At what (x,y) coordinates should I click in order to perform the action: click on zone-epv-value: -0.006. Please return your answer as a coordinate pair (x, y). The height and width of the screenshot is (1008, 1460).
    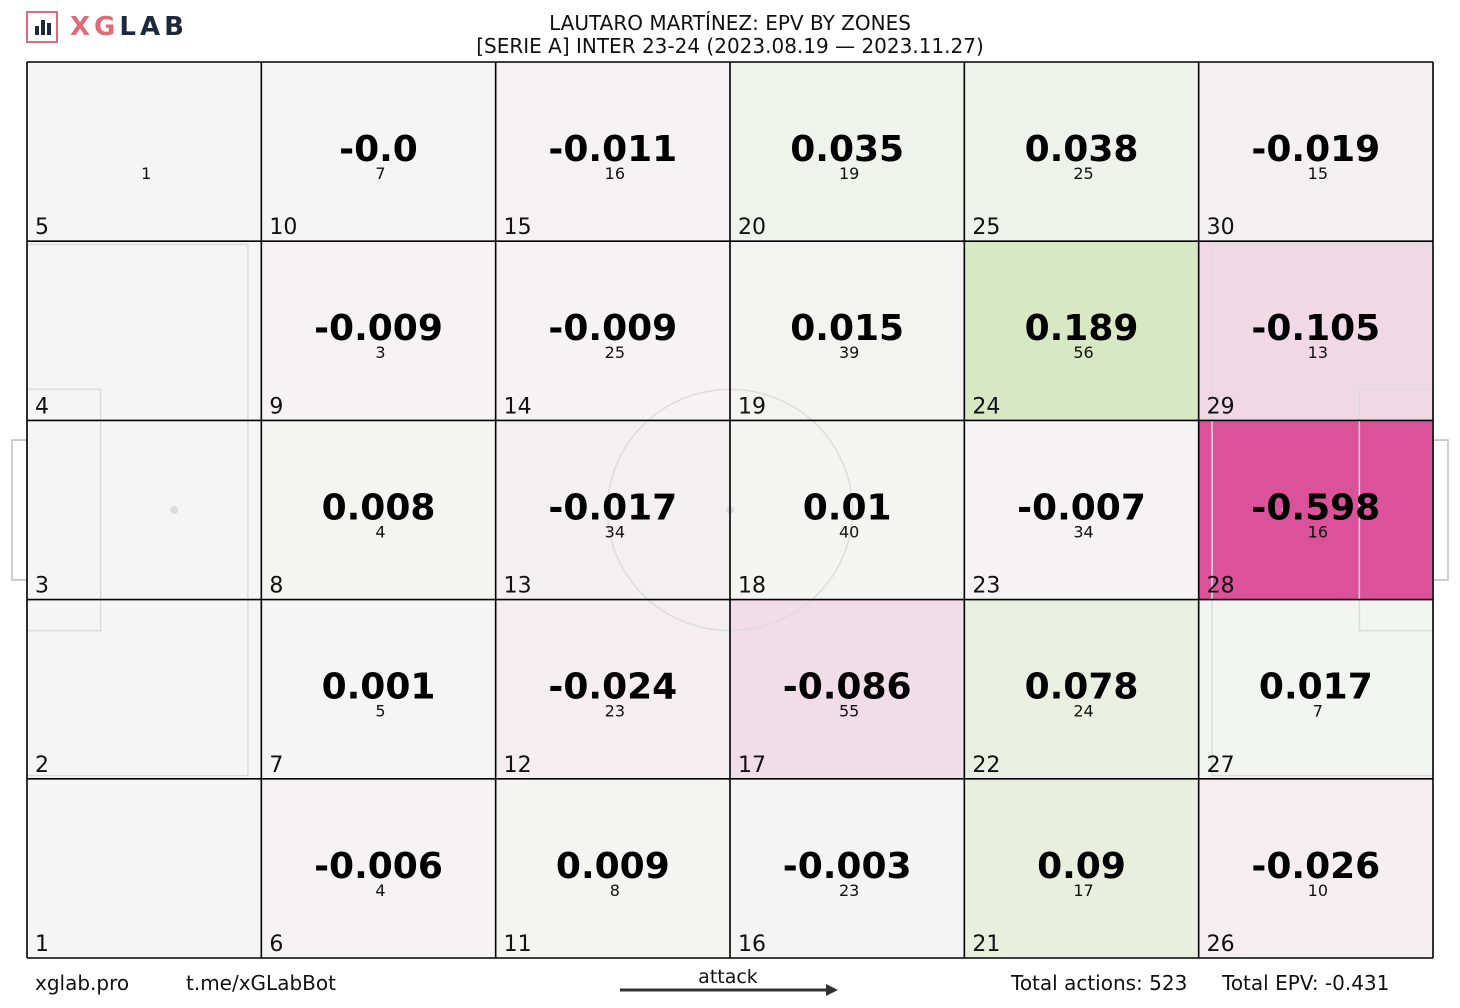
    Looking at the image, I should click on (378, 866).